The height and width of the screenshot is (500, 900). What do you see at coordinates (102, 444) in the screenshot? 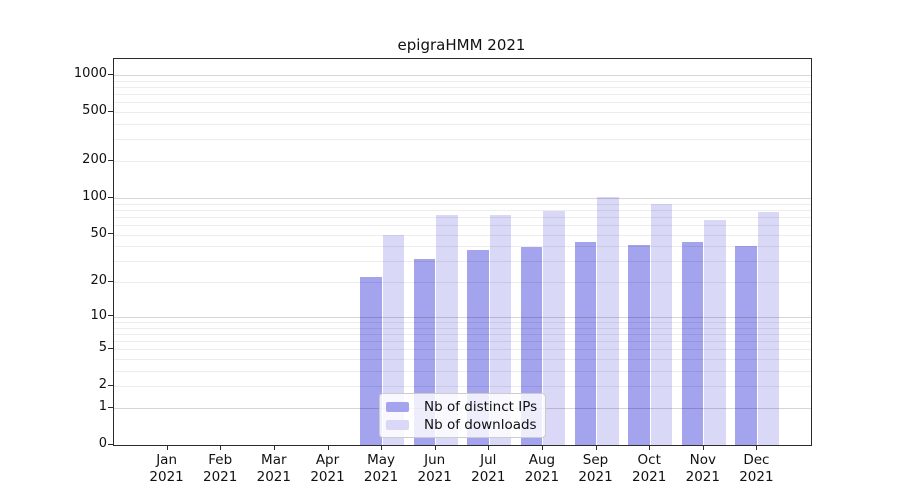
I see `y-tick-label-0: 0` at bounding box center [102, 444].